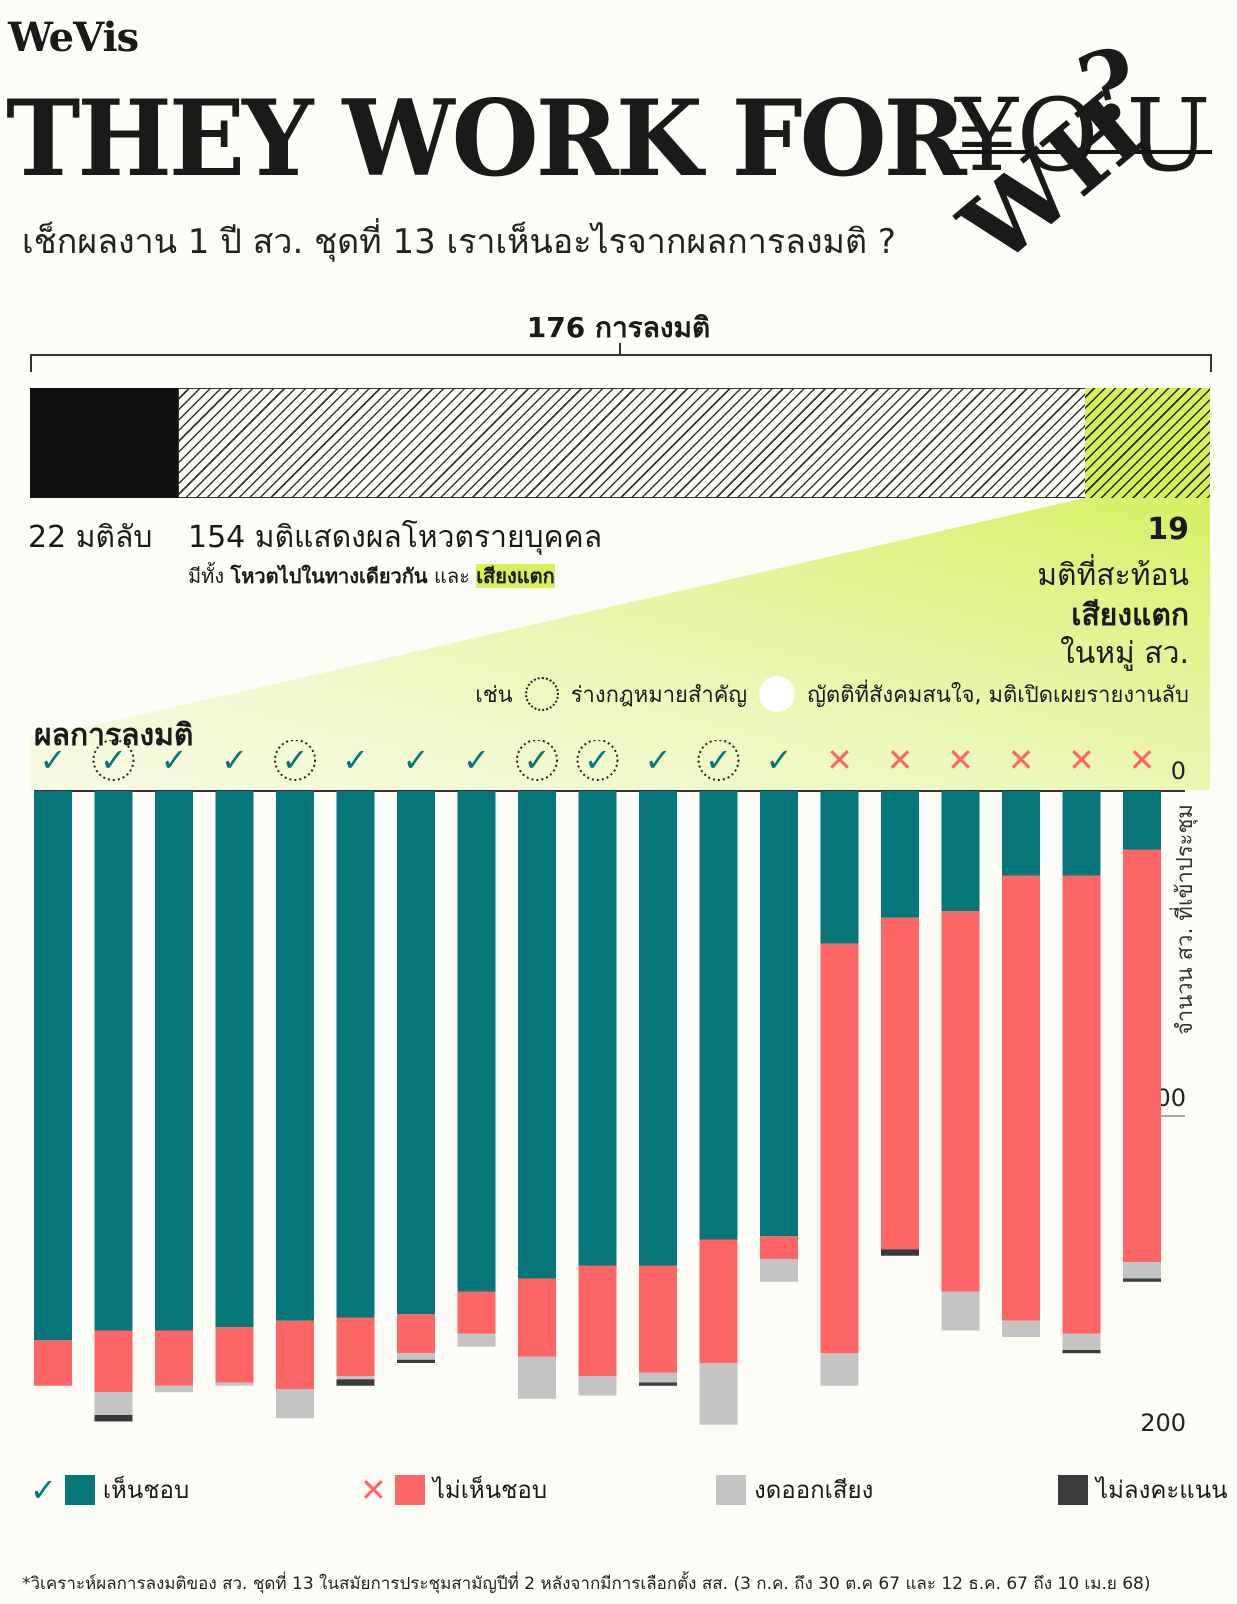 The image size is (1237, 1604). I want to click on example-prefix: เช่น, so click(494, 695).